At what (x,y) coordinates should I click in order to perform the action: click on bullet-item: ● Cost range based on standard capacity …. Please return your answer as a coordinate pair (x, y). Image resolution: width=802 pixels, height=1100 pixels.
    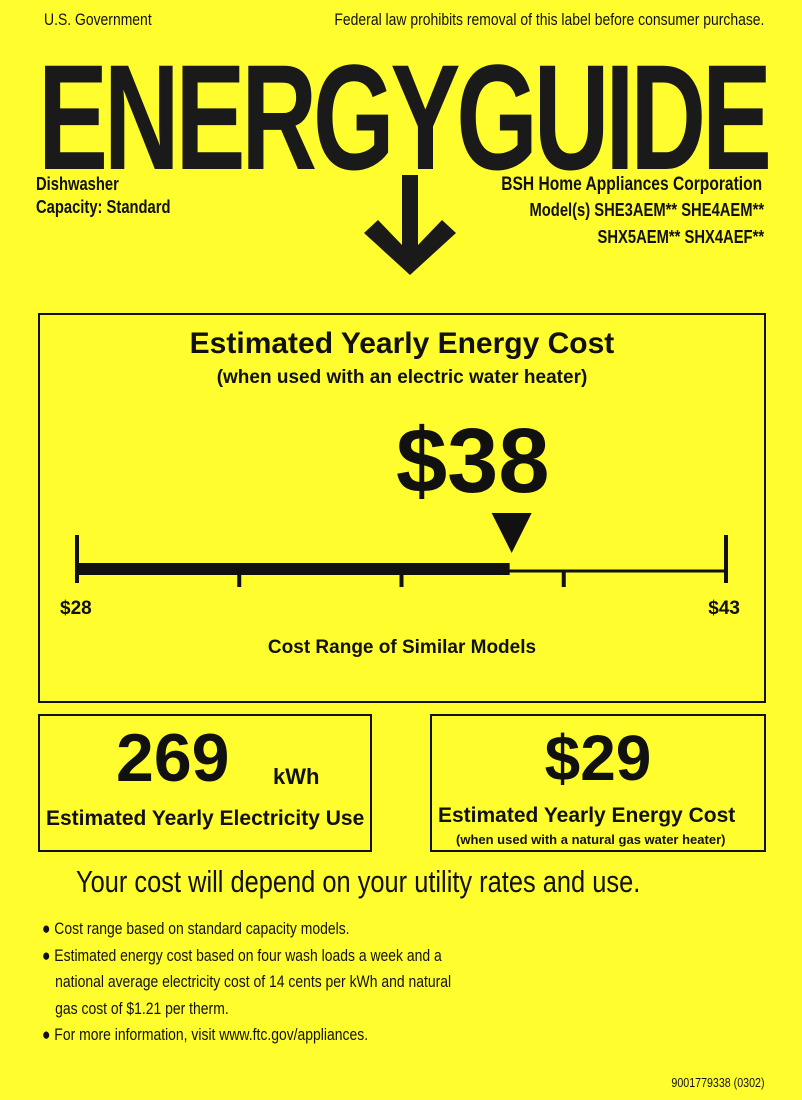
    Looking at the image, I should click on (196, 928).